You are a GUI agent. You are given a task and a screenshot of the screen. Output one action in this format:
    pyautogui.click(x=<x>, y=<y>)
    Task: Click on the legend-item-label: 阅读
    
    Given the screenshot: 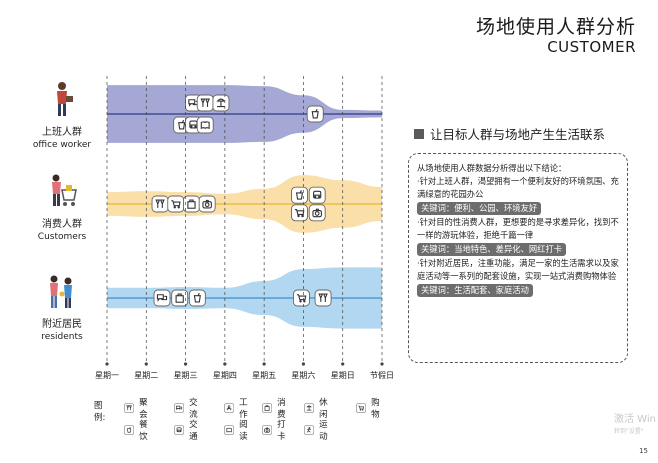 What is the action you would take?
    pyautogui.click(x=243, y=431)
    